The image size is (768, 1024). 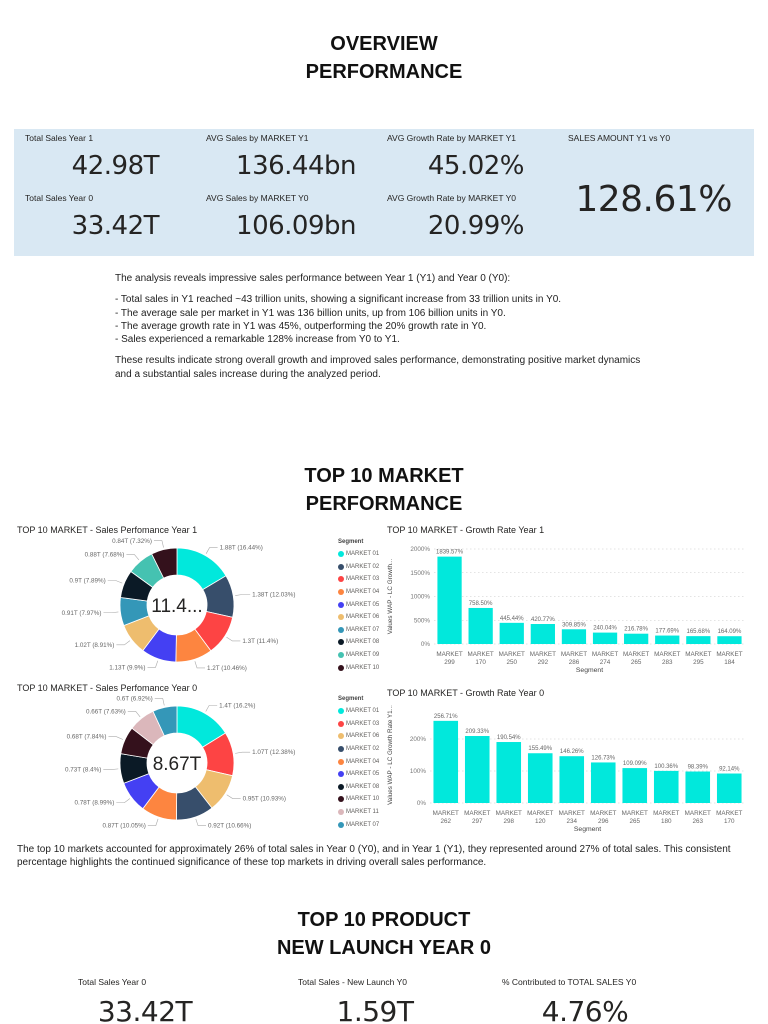 What do you see at coordinates (358, 812) in the screenshot?
I see `legend-item: MARKET 11` at bounding box center [358, 812].